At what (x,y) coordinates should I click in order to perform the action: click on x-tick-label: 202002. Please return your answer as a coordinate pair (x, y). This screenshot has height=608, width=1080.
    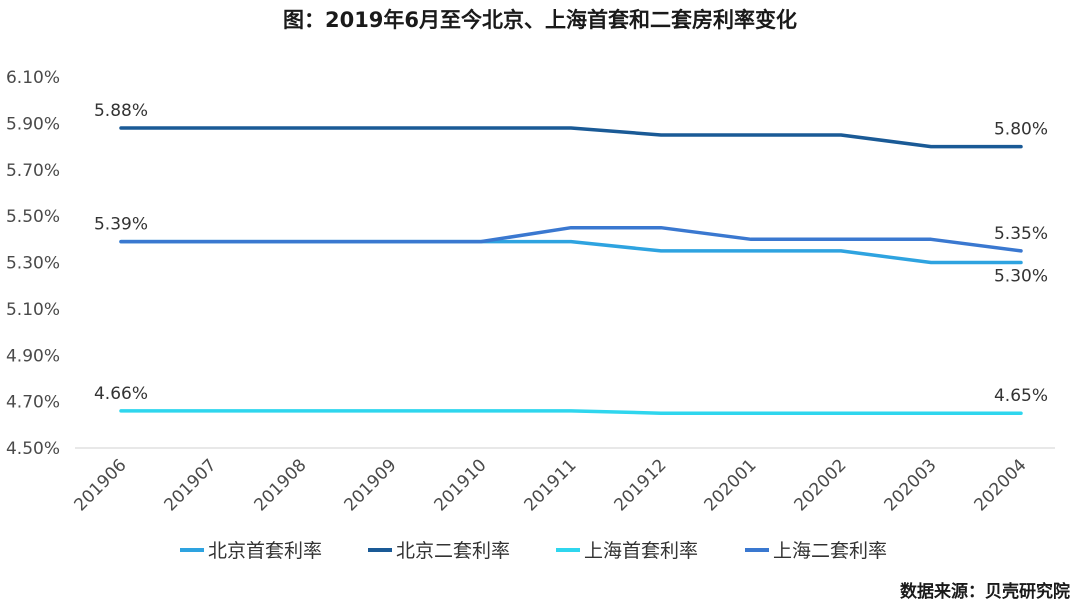
    Looking at the image, I should click on (820, 485).